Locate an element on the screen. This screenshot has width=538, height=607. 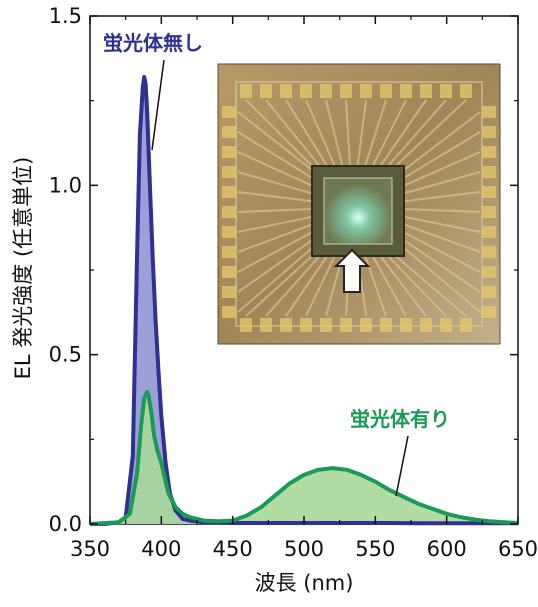
x-tick-label: 500 is located at coordinates (304, 549).